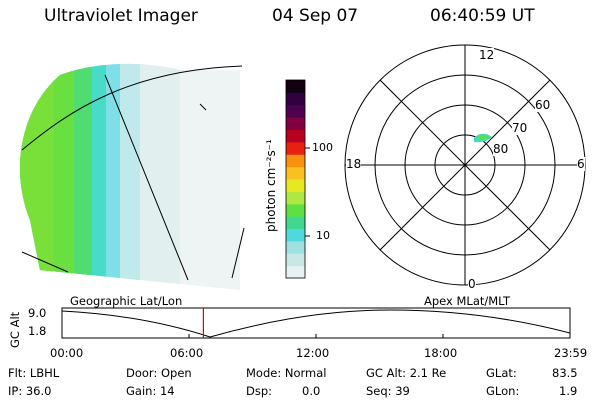  Describe the element at coordinates (315, 16) in the screenshot. I see `date-label: 04 Sep 07` at that location.